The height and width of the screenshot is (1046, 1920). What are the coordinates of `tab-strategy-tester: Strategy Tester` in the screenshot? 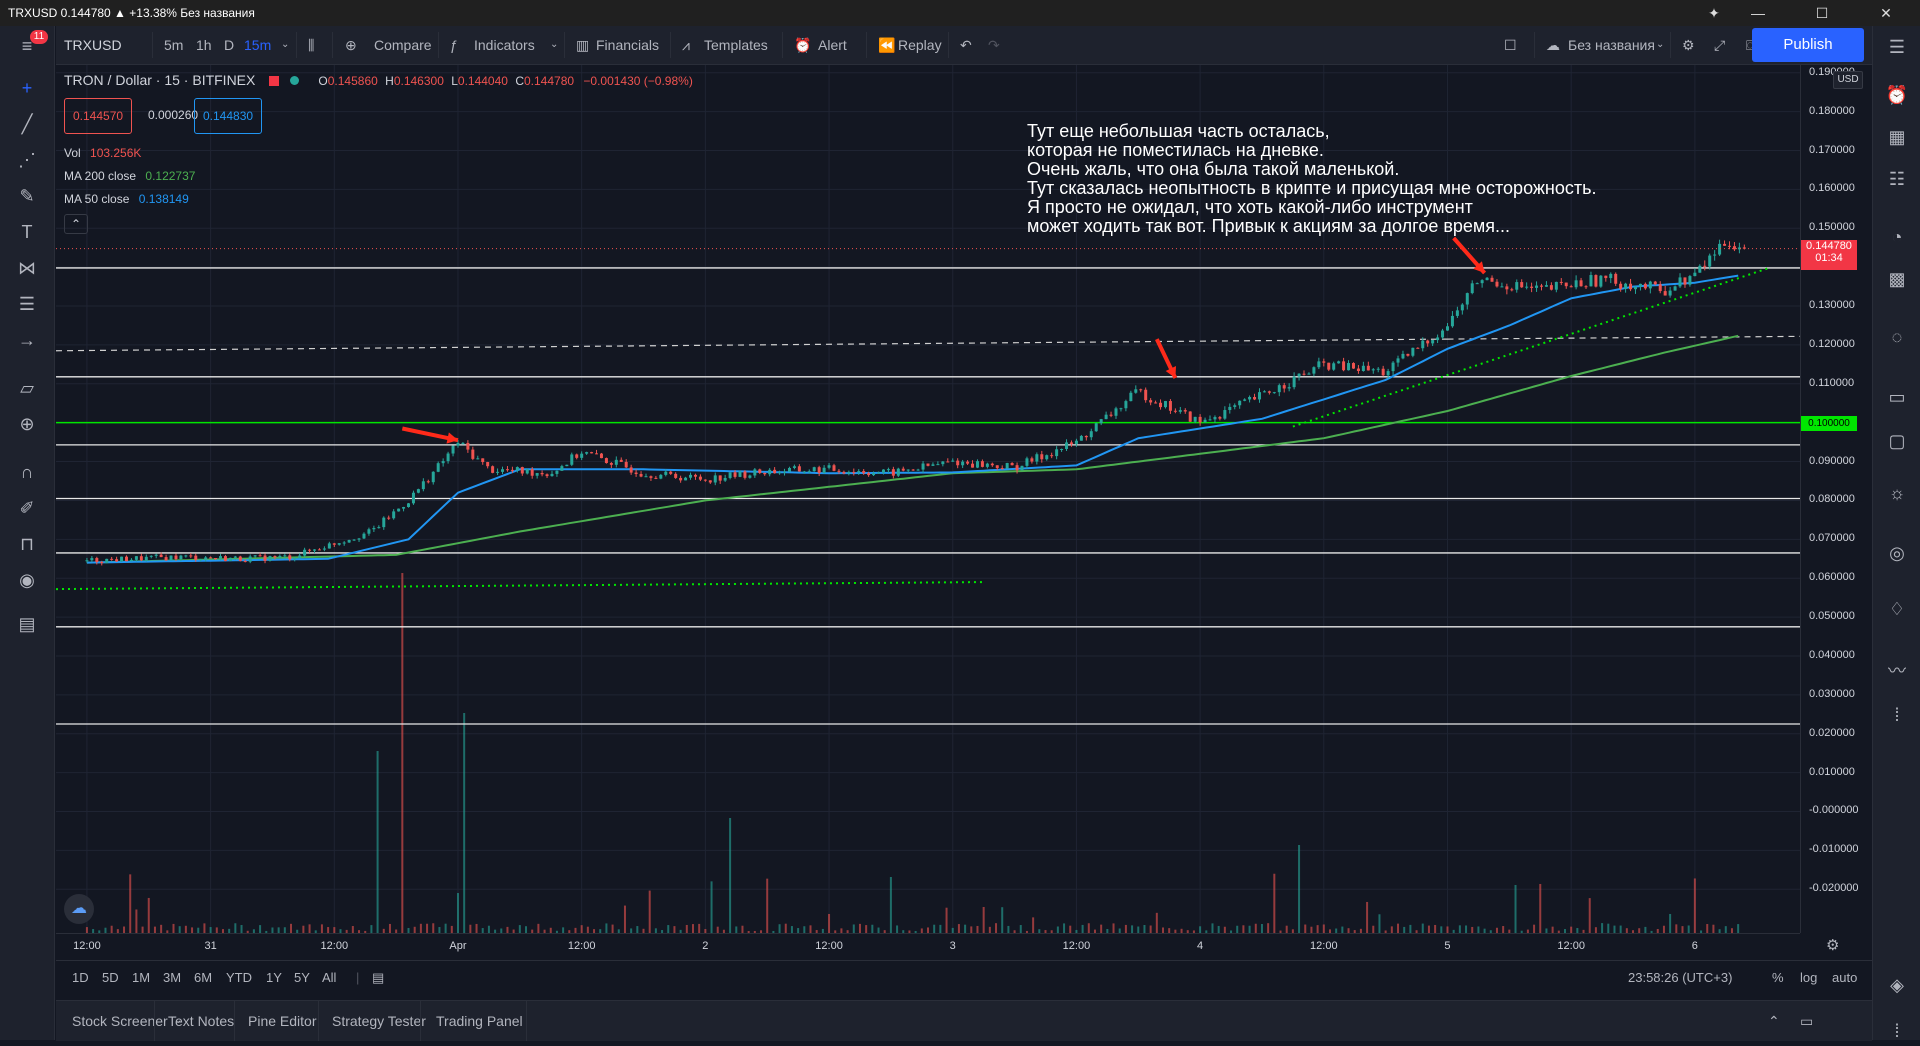 It's located at (379, 1021).